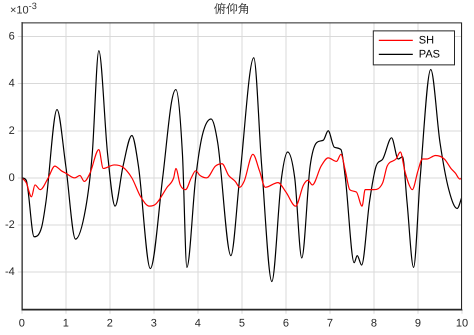 The width and height of the screenshot is (474, 335). I want to click on x-tick-label: 2, so click(109, 323).